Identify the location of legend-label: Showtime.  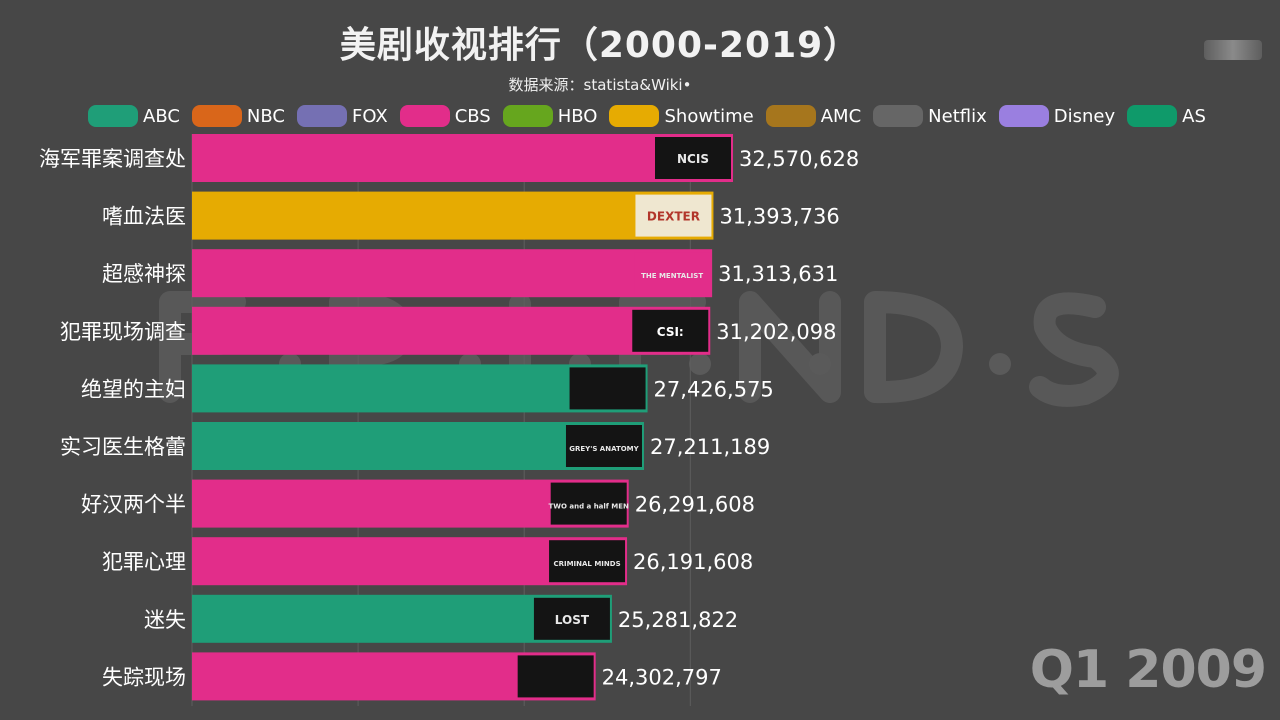
(709, 116).